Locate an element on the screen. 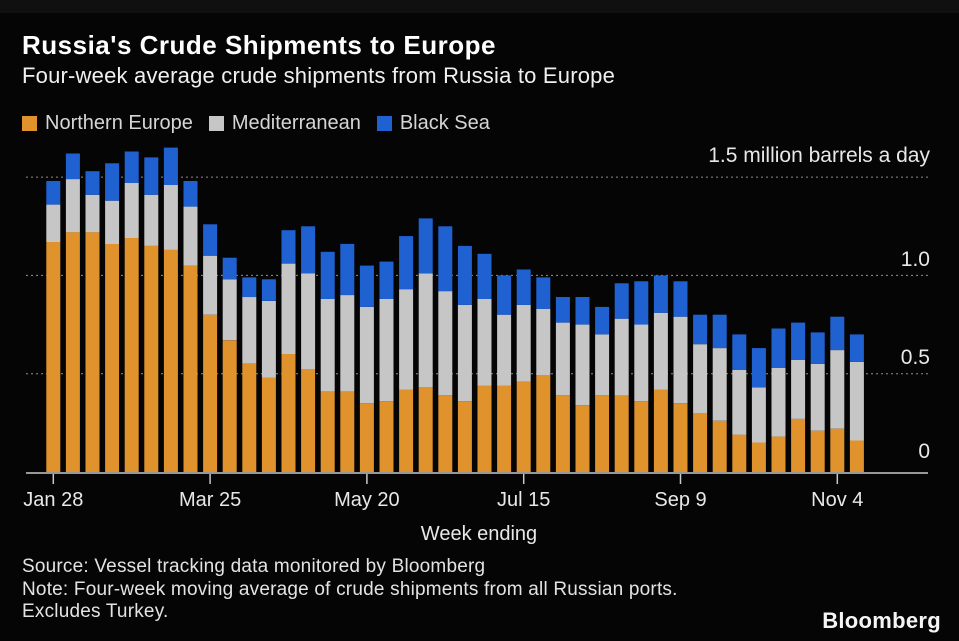 The height and width of the screenshot is (641, 959). bar-oct-7-northern-europe is located at coordinates (758, 457).